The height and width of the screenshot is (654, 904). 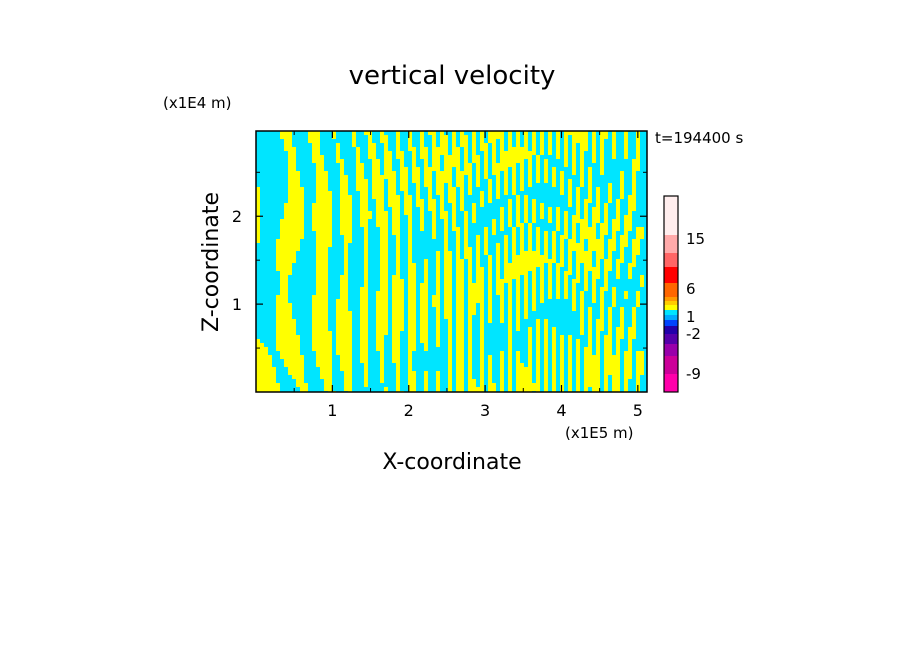 What do you see at coordinates (693, 334) in the screenshot?
I see `colorbar-tick-label: -2` at bounding box center [693, 334].